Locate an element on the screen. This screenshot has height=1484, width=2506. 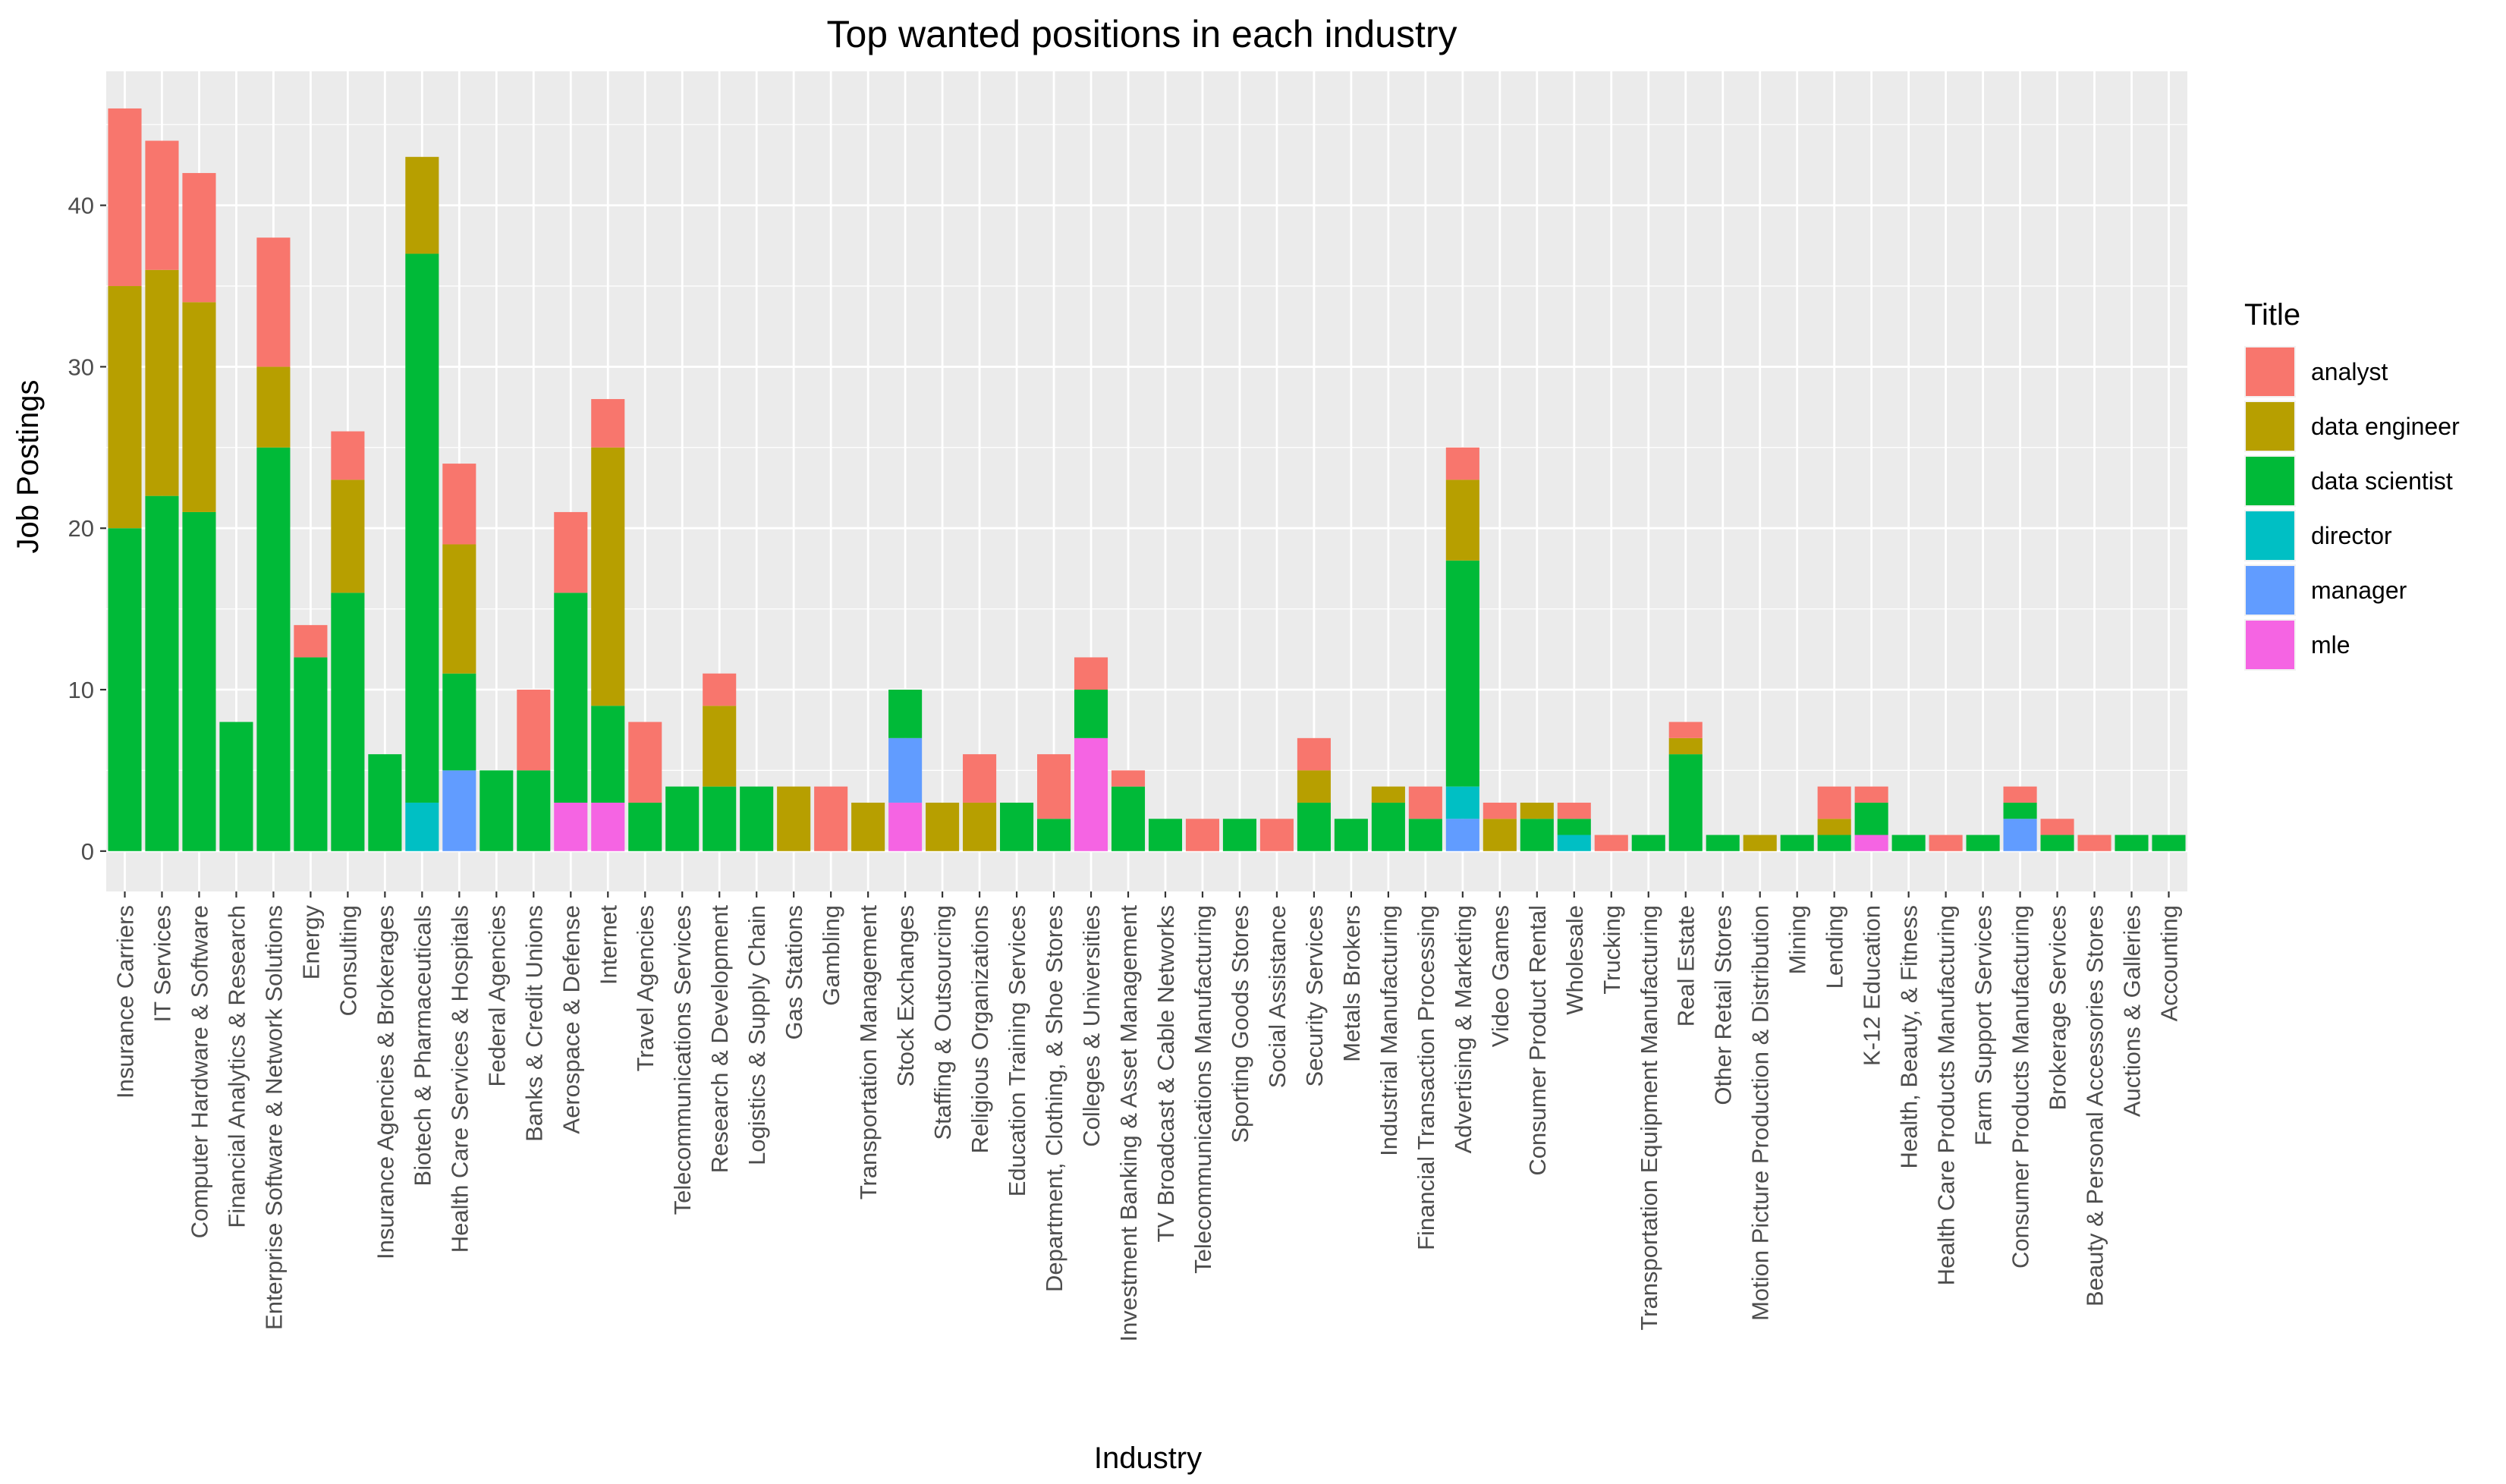
x-tick-label: Stock Exchanges is located at coordinates (905, 996).